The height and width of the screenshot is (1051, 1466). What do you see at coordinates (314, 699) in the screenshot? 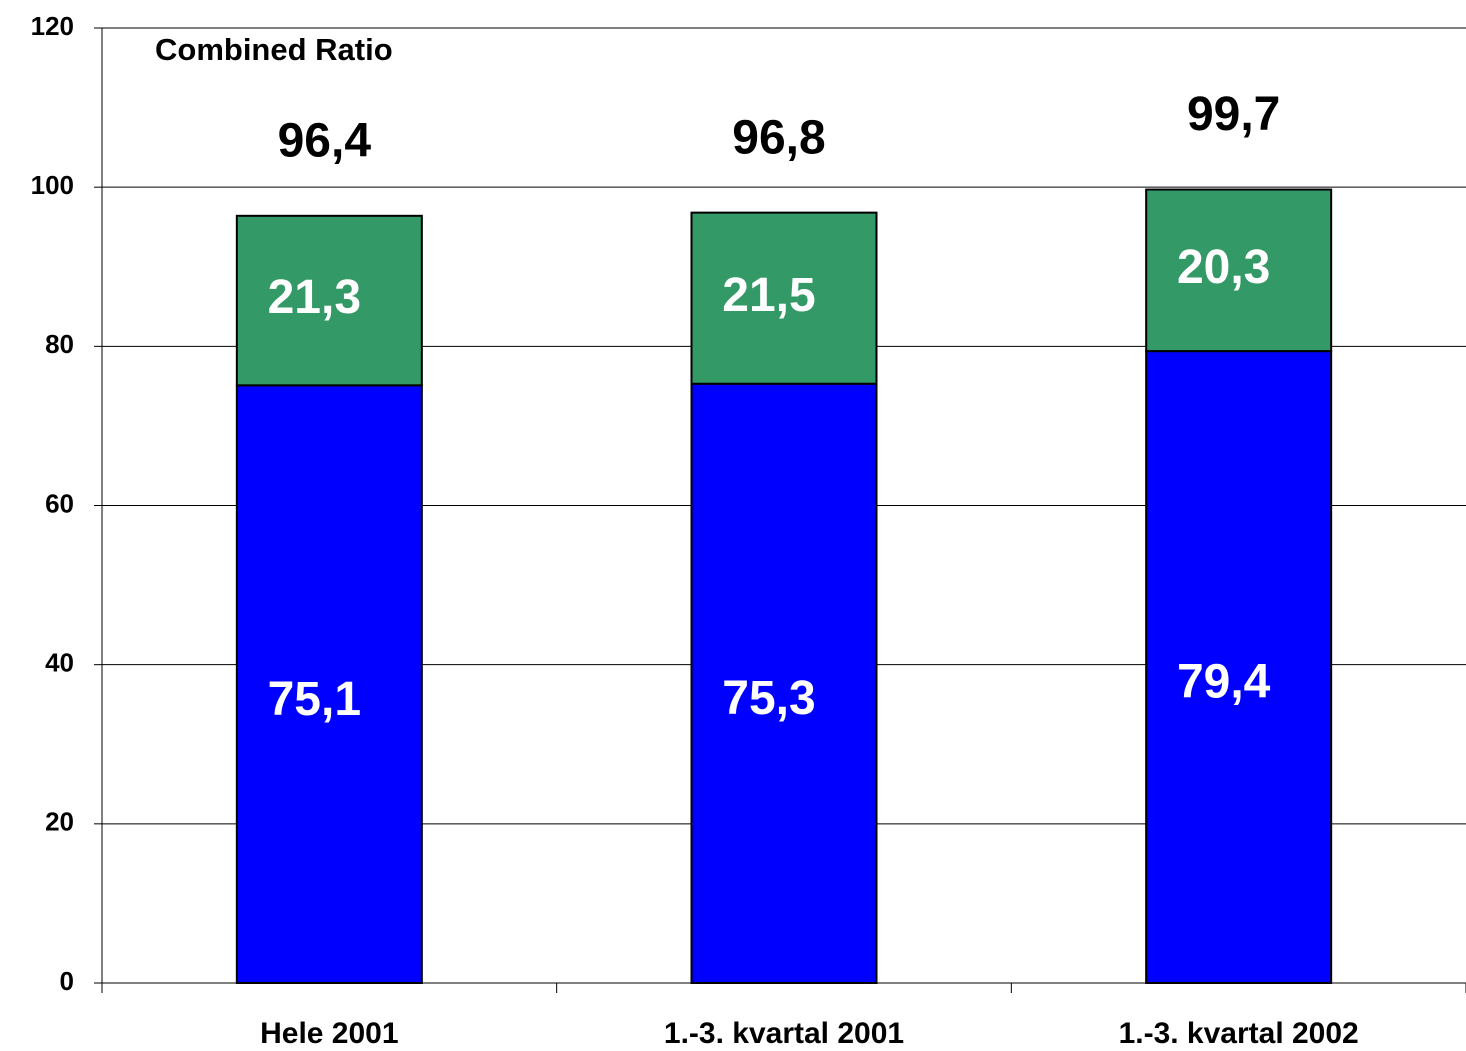
I see `data-label: 75,1` at bounding box center [314, 699].